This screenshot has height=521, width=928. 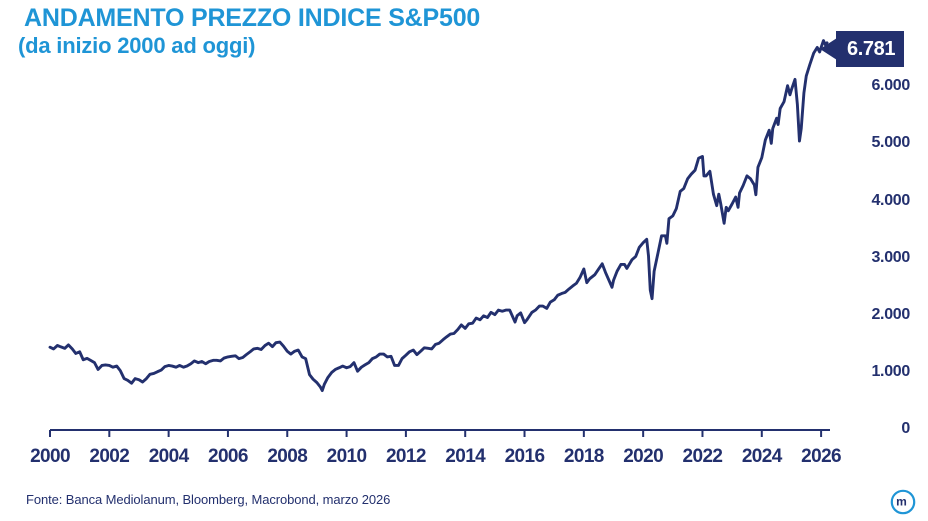 What do you see at coordinates (905, 428) in the screenshot?
I see `y-axis-tick-label: 0` at bounding box center [905, 428].